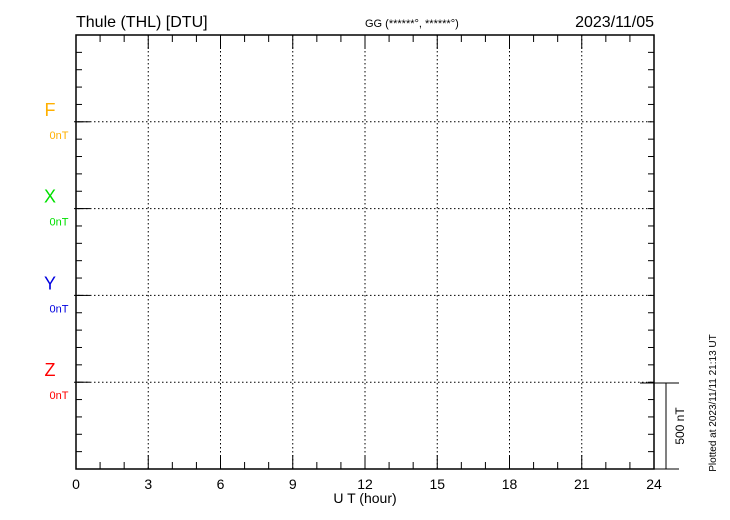  What do you see at coordinates (654, 484) in the screenshot?
I see `x-tick-label: 24` at bounding box center [654, 484].